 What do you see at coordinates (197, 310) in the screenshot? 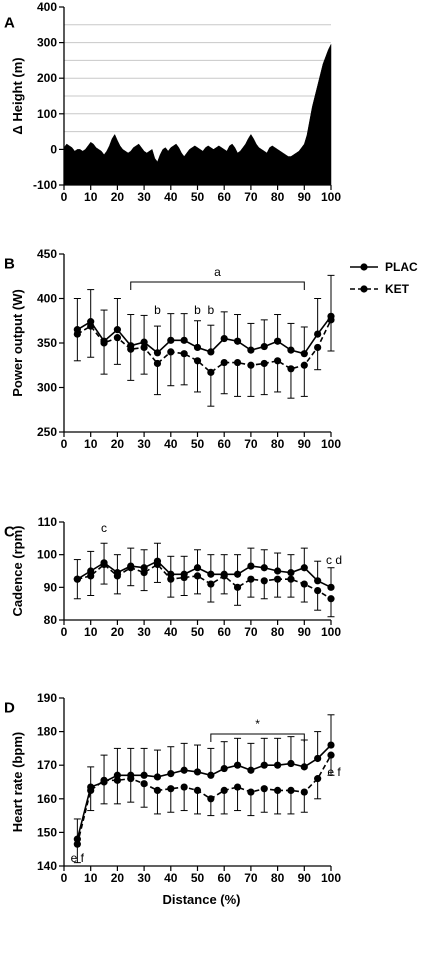
I see `annotation-label: b` at bounding box center [197, 310].